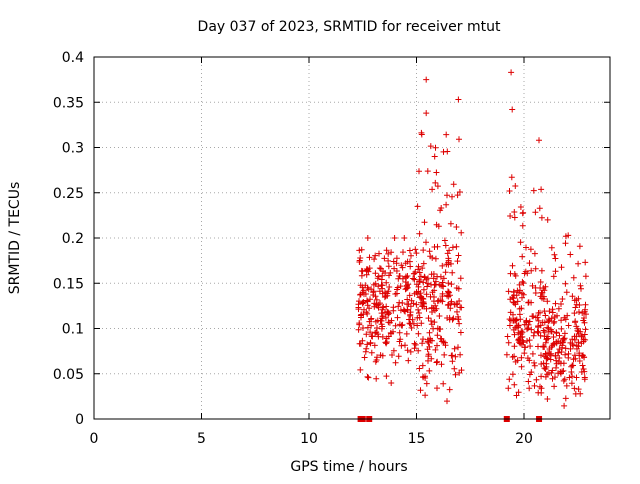 The image size is (640, 484). Describe the element at coordinates (68, 103) in the screenshot. I see `y-tick-label: 0.35` at that location.